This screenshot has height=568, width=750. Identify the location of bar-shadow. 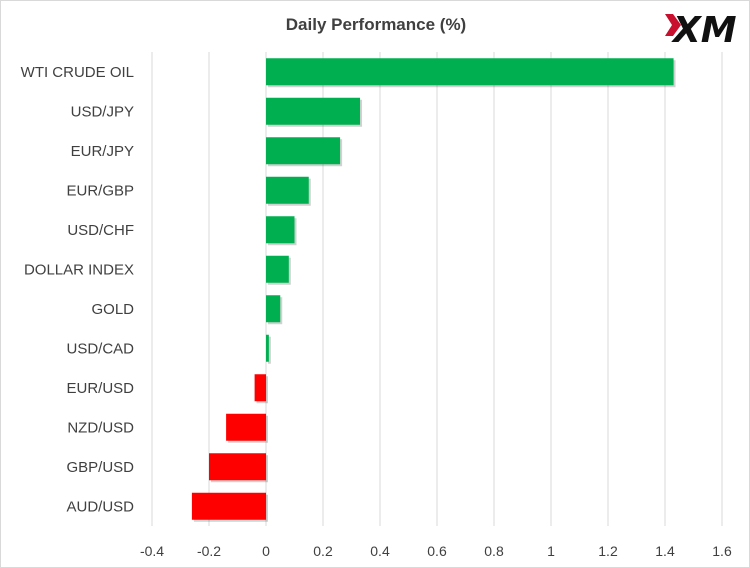
(269, 350).